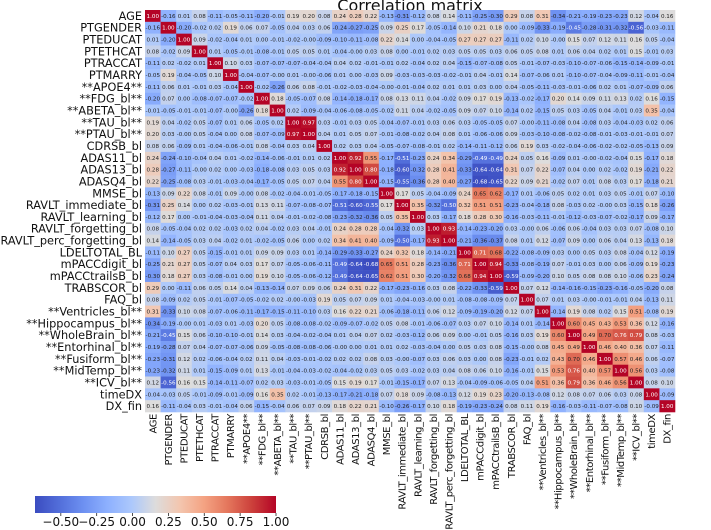 The width and height of the screenshot is (711, 530). Describe the element at coordinates (636, 182) in the screenshot. I see `cell-value-label: 0.17` at that location.